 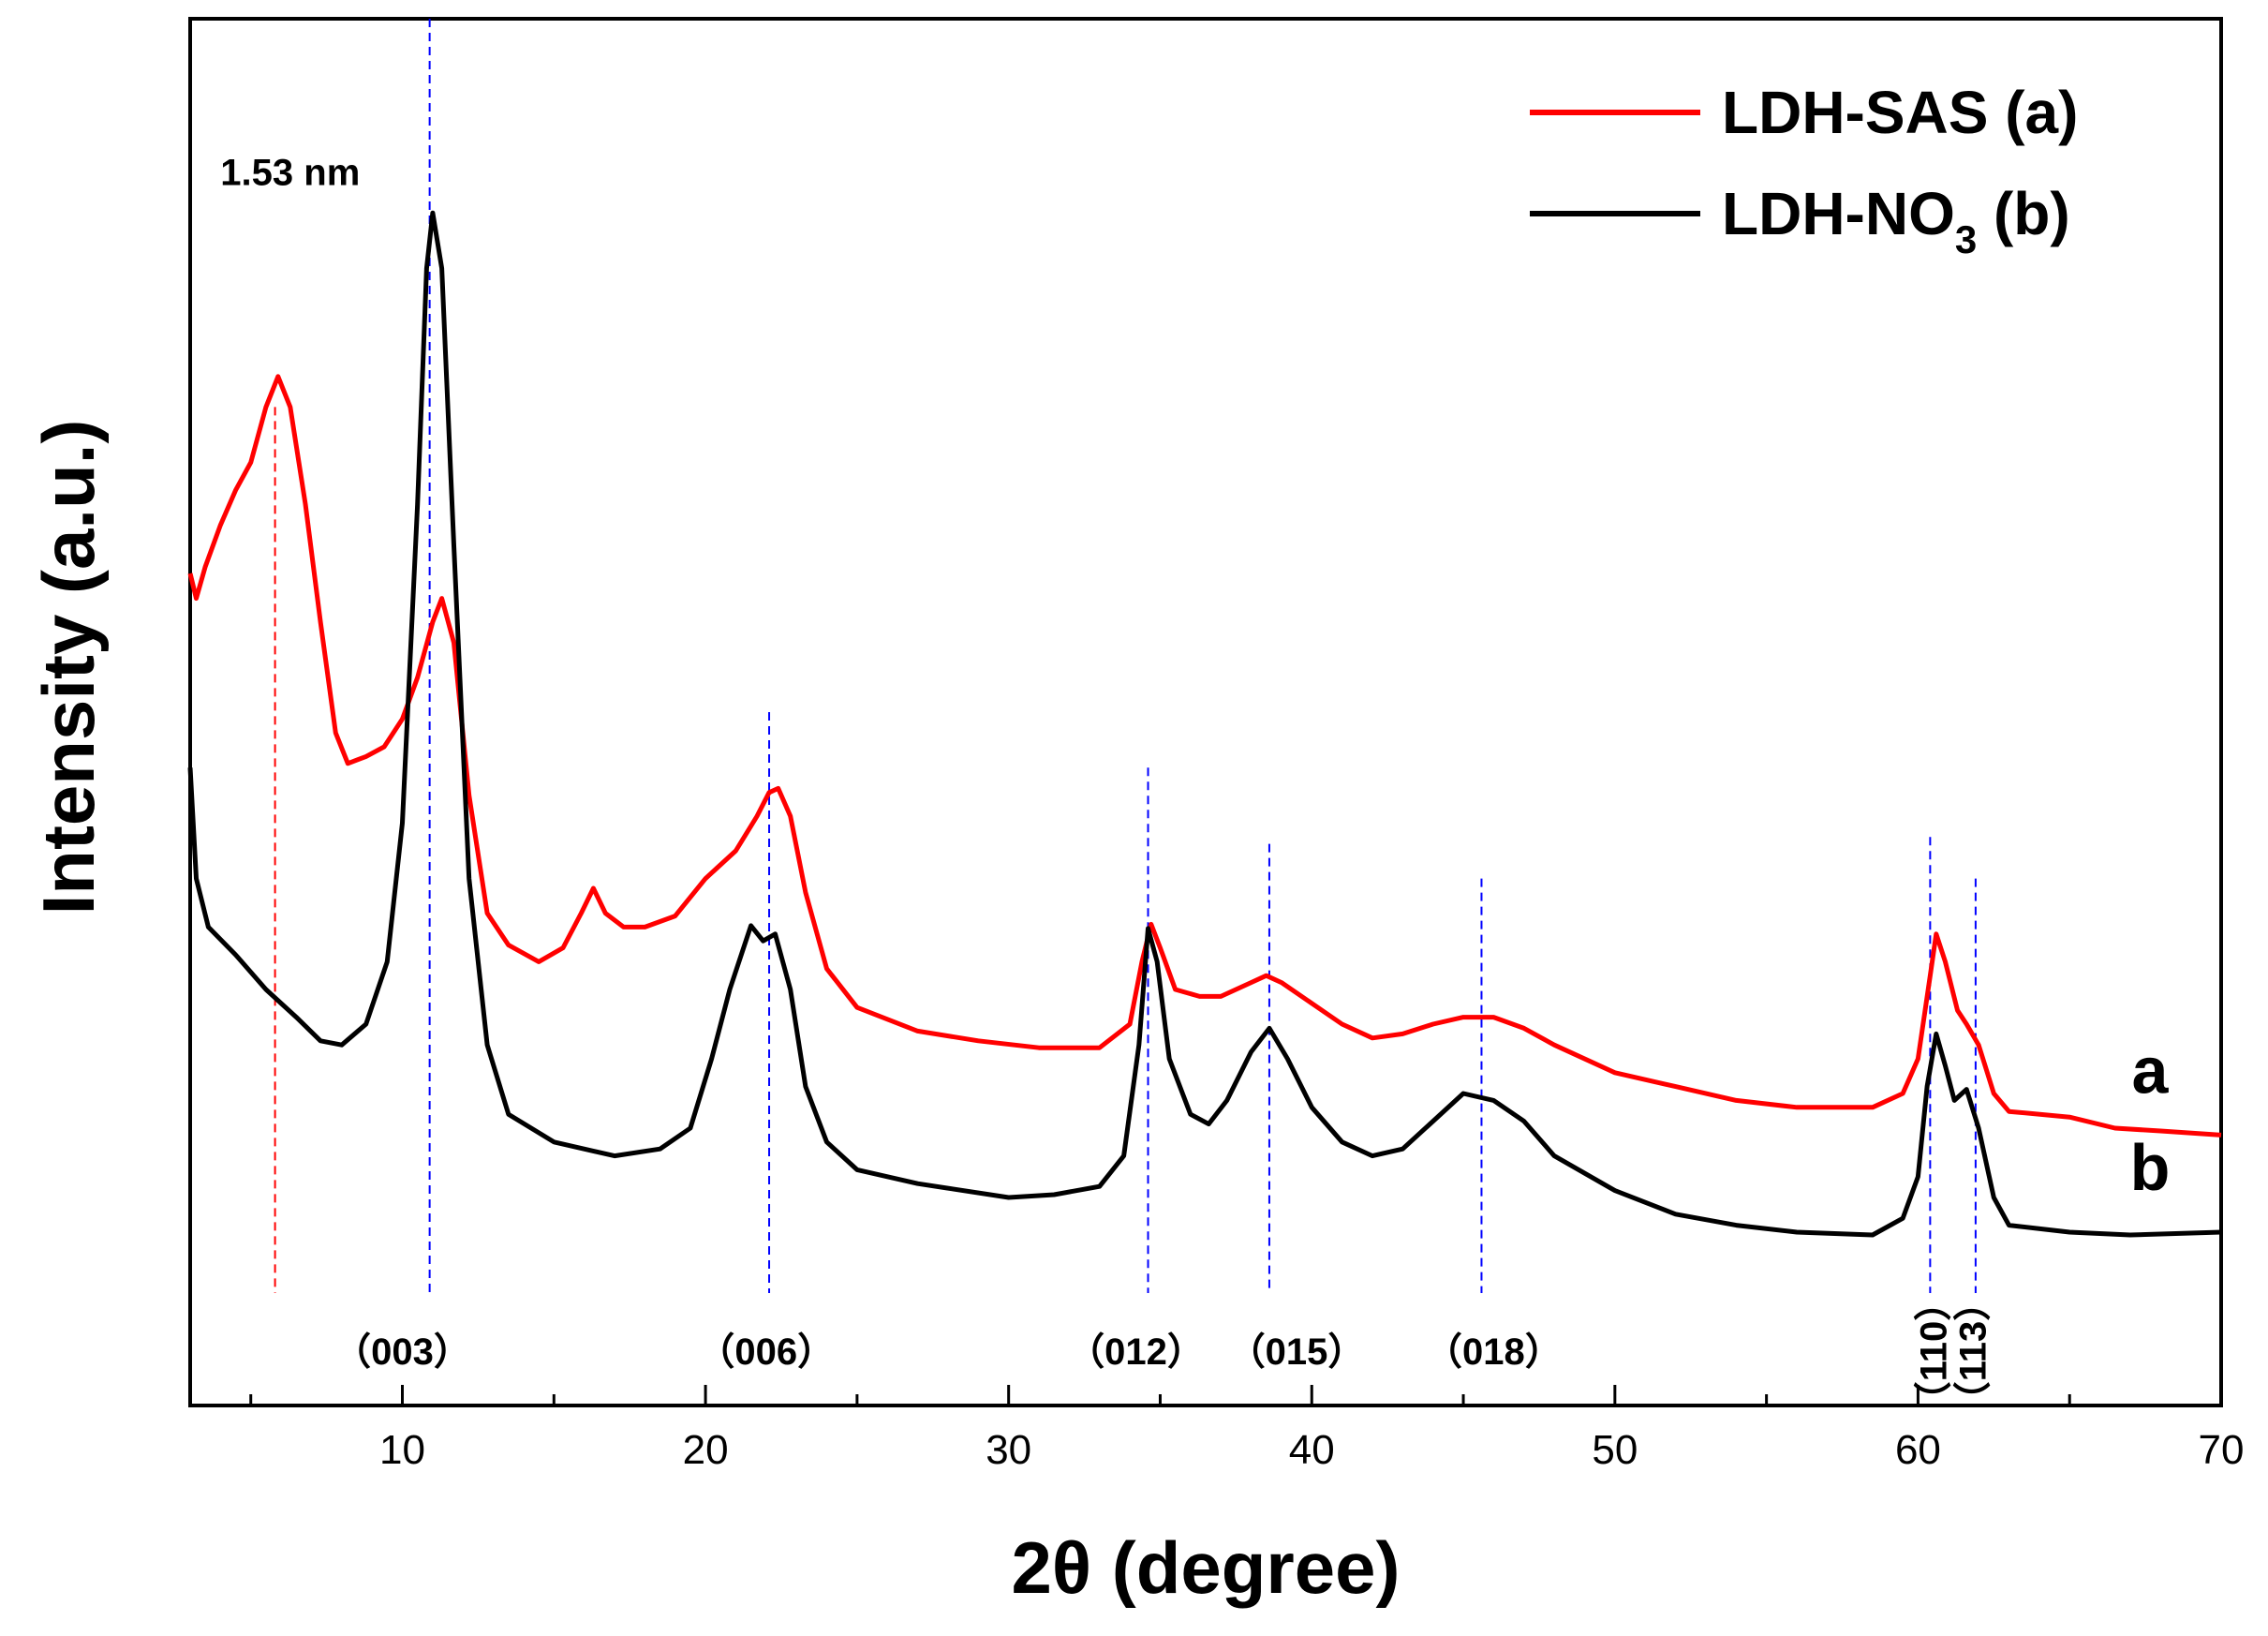 I want to click on hkl-label-1: （006）, so click(x=766, y=1352).